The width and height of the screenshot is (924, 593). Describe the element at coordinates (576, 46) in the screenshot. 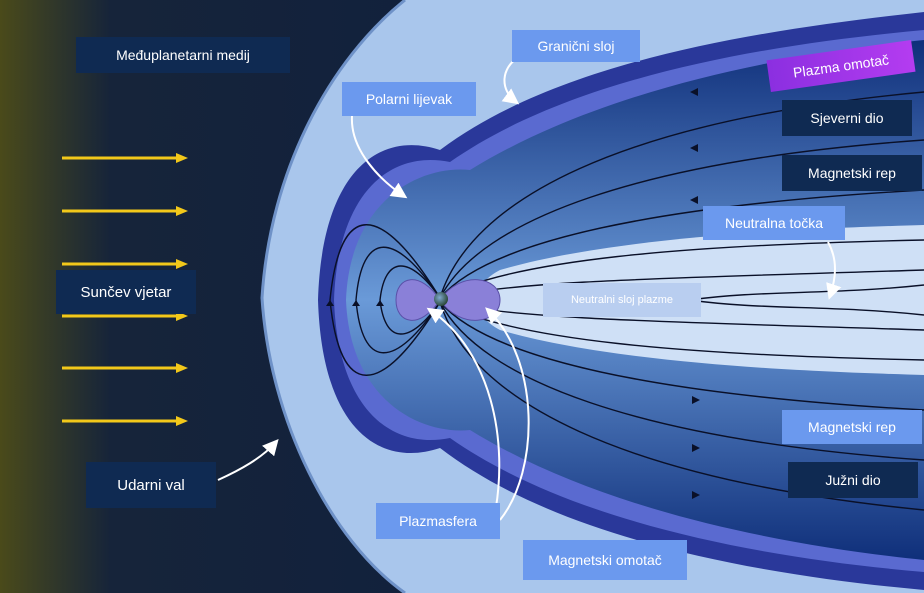

I see `label-granicni-sloj: Granični sloj` at that location.